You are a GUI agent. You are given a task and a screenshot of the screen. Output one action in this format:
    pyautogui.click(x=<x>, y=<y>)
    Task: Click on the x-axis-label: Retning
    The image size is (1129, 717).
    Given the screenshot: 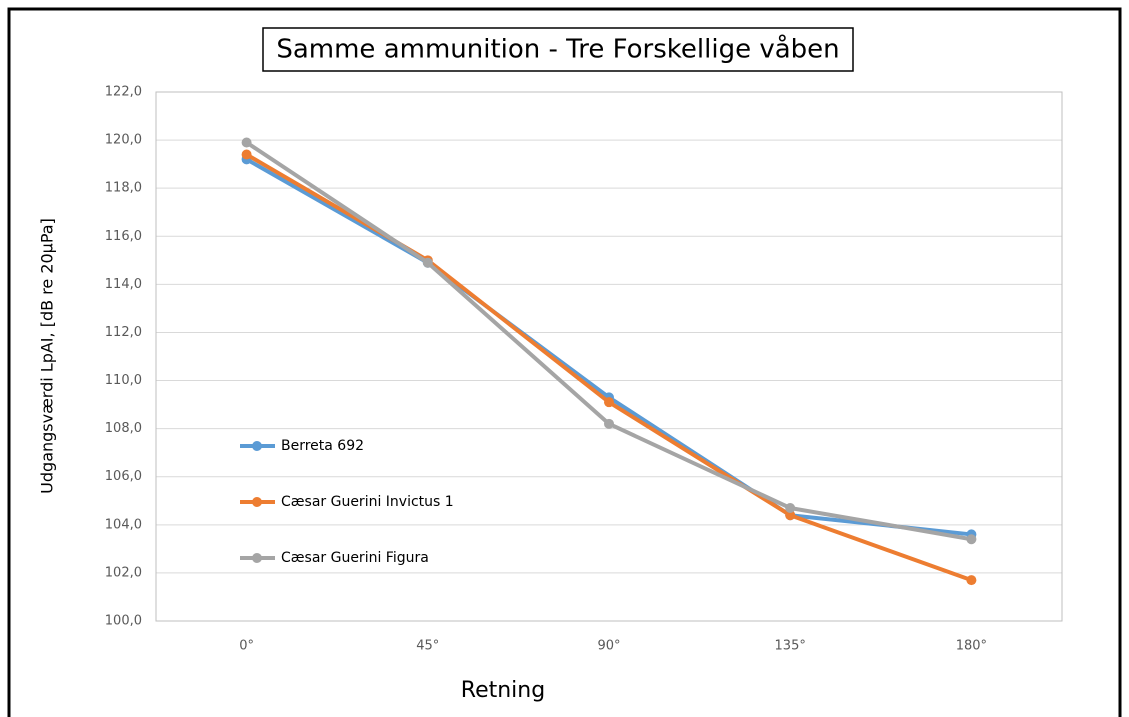 What is the action you would take?
    pyautogui.click(x=503, y=690)
    